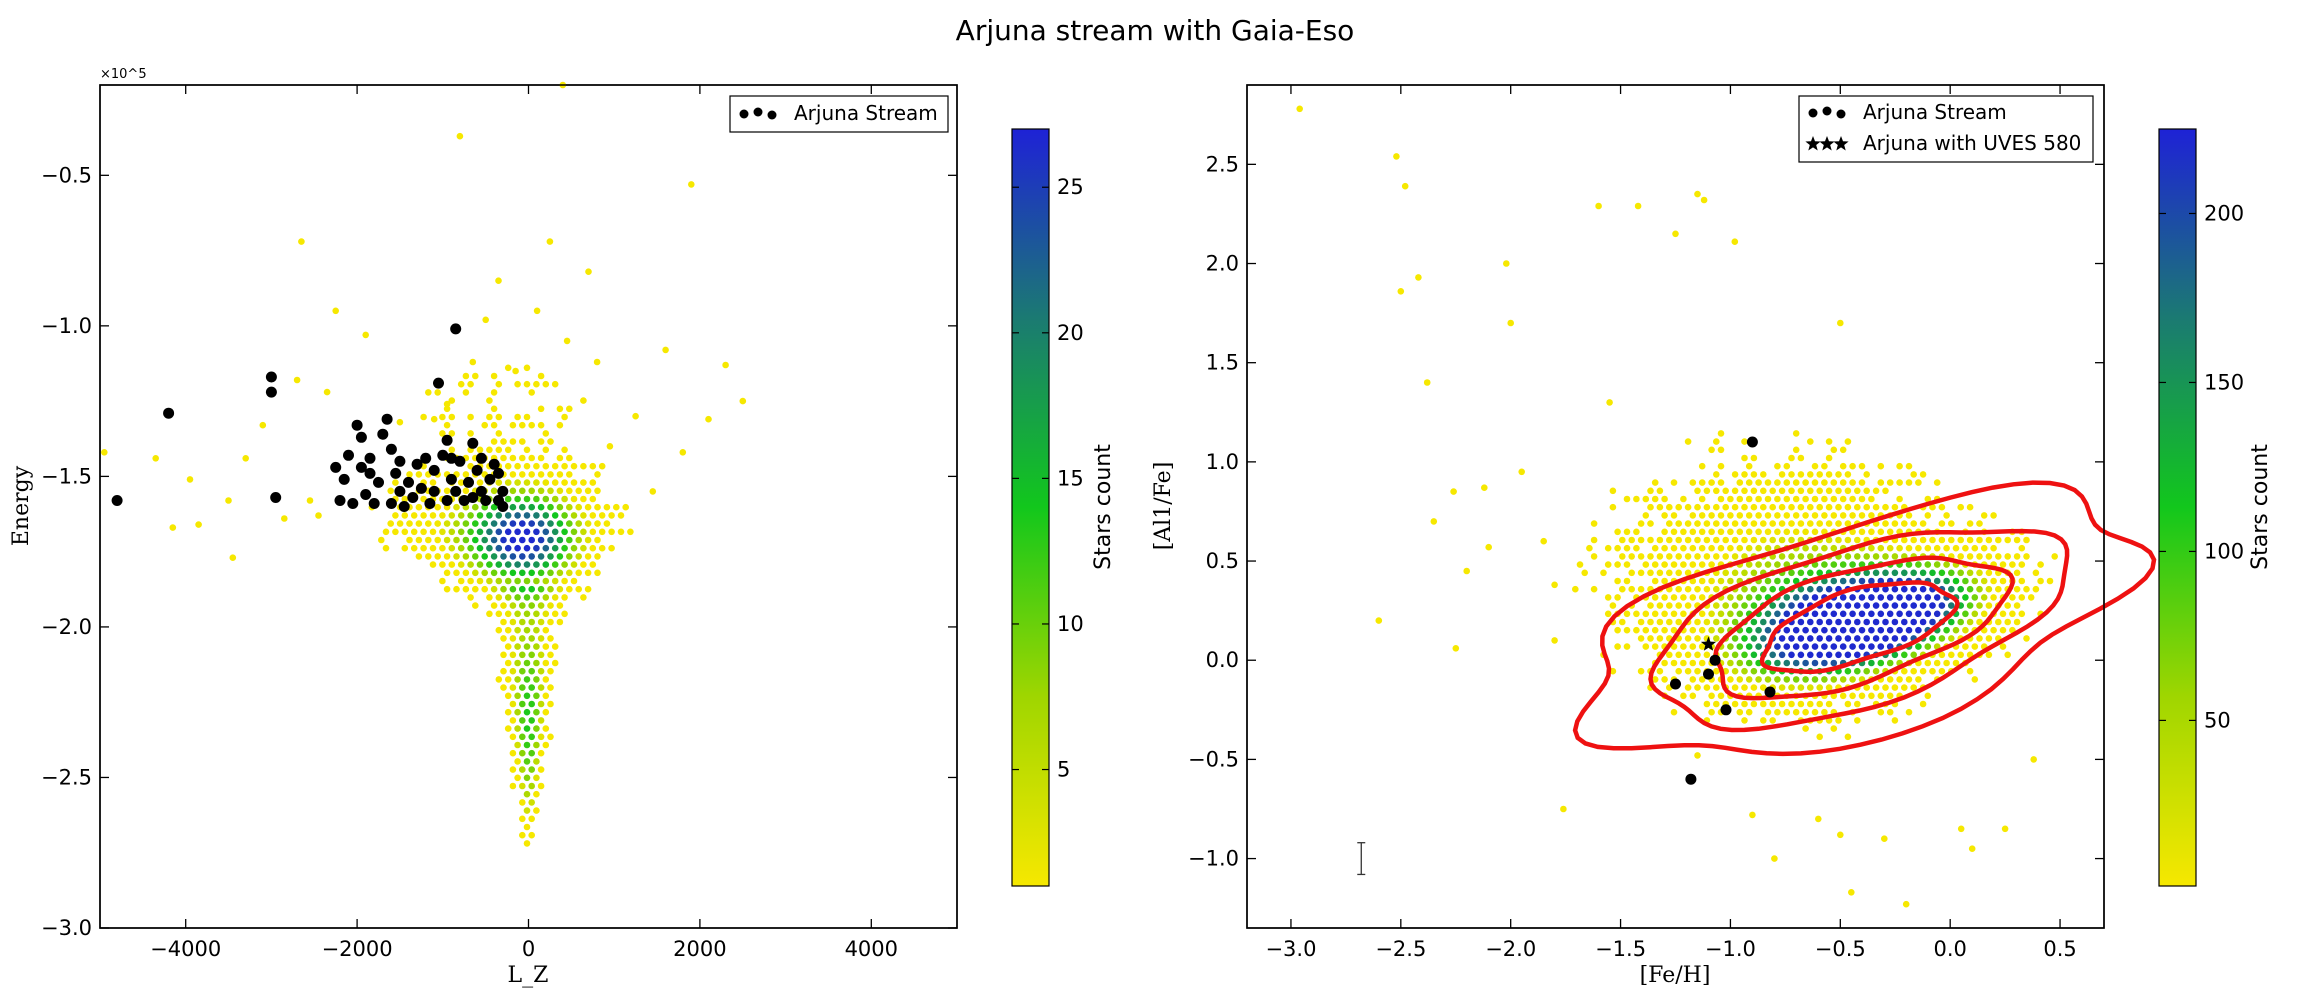 The height and width of the screenshot is (1000, 2311). Describe the element at coordinates (1222, 561) in the screenshot. I see `right-y-tick-label: 0.5` at that location.